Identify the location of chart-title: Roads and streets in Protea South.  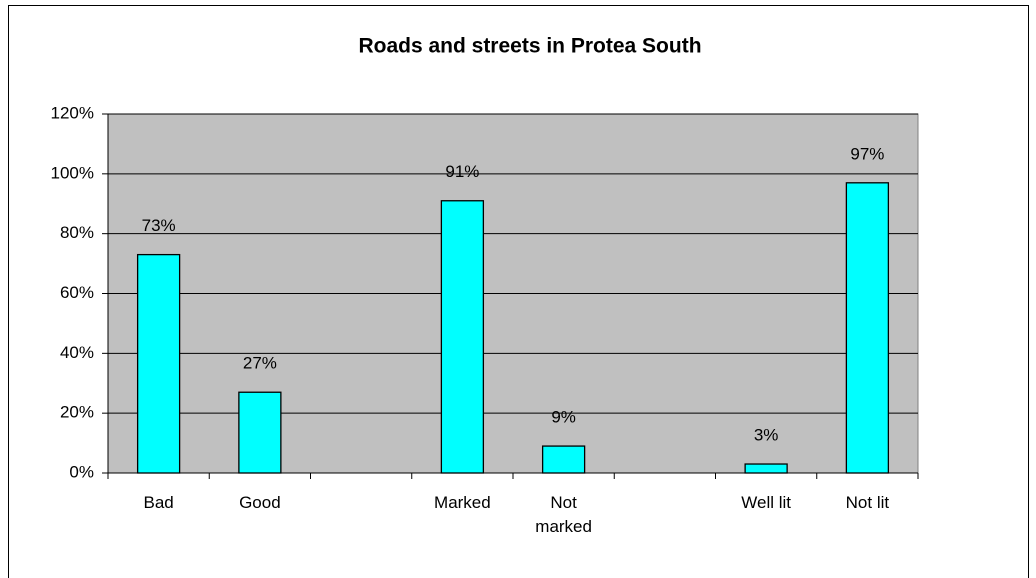
(529, 46).